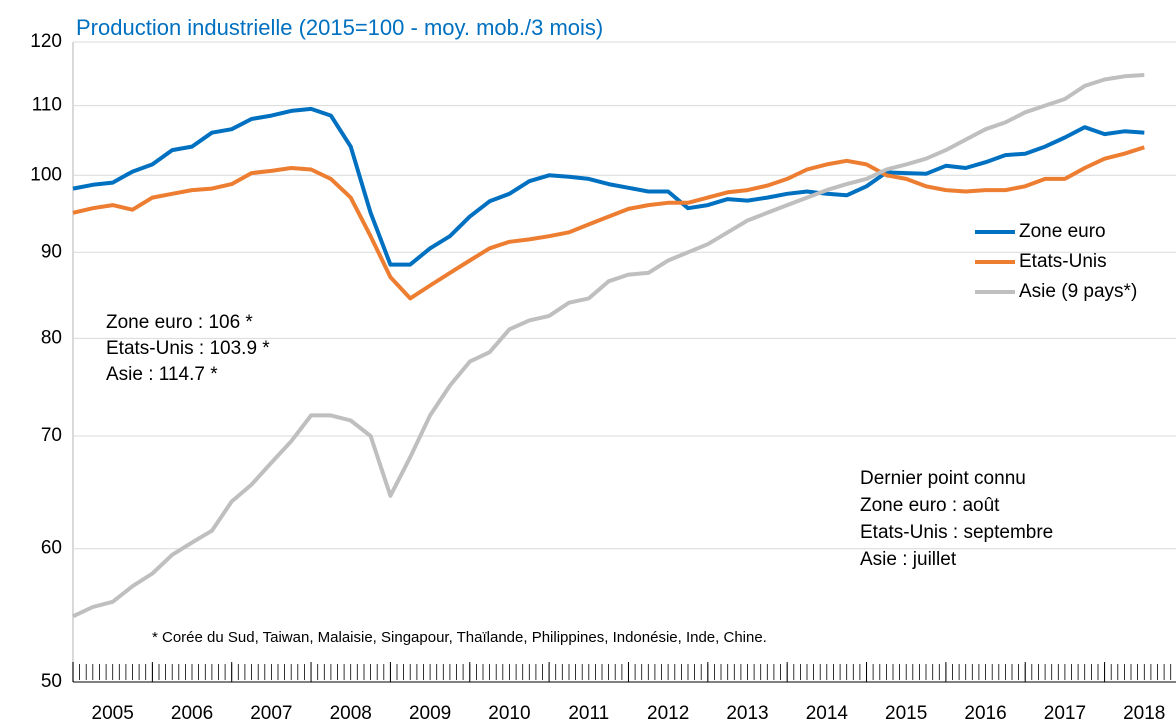  Describe the element at coordinates (1078, 291) in the screenshot. I see `legend-label: Asie (9 pays*)` at that location.